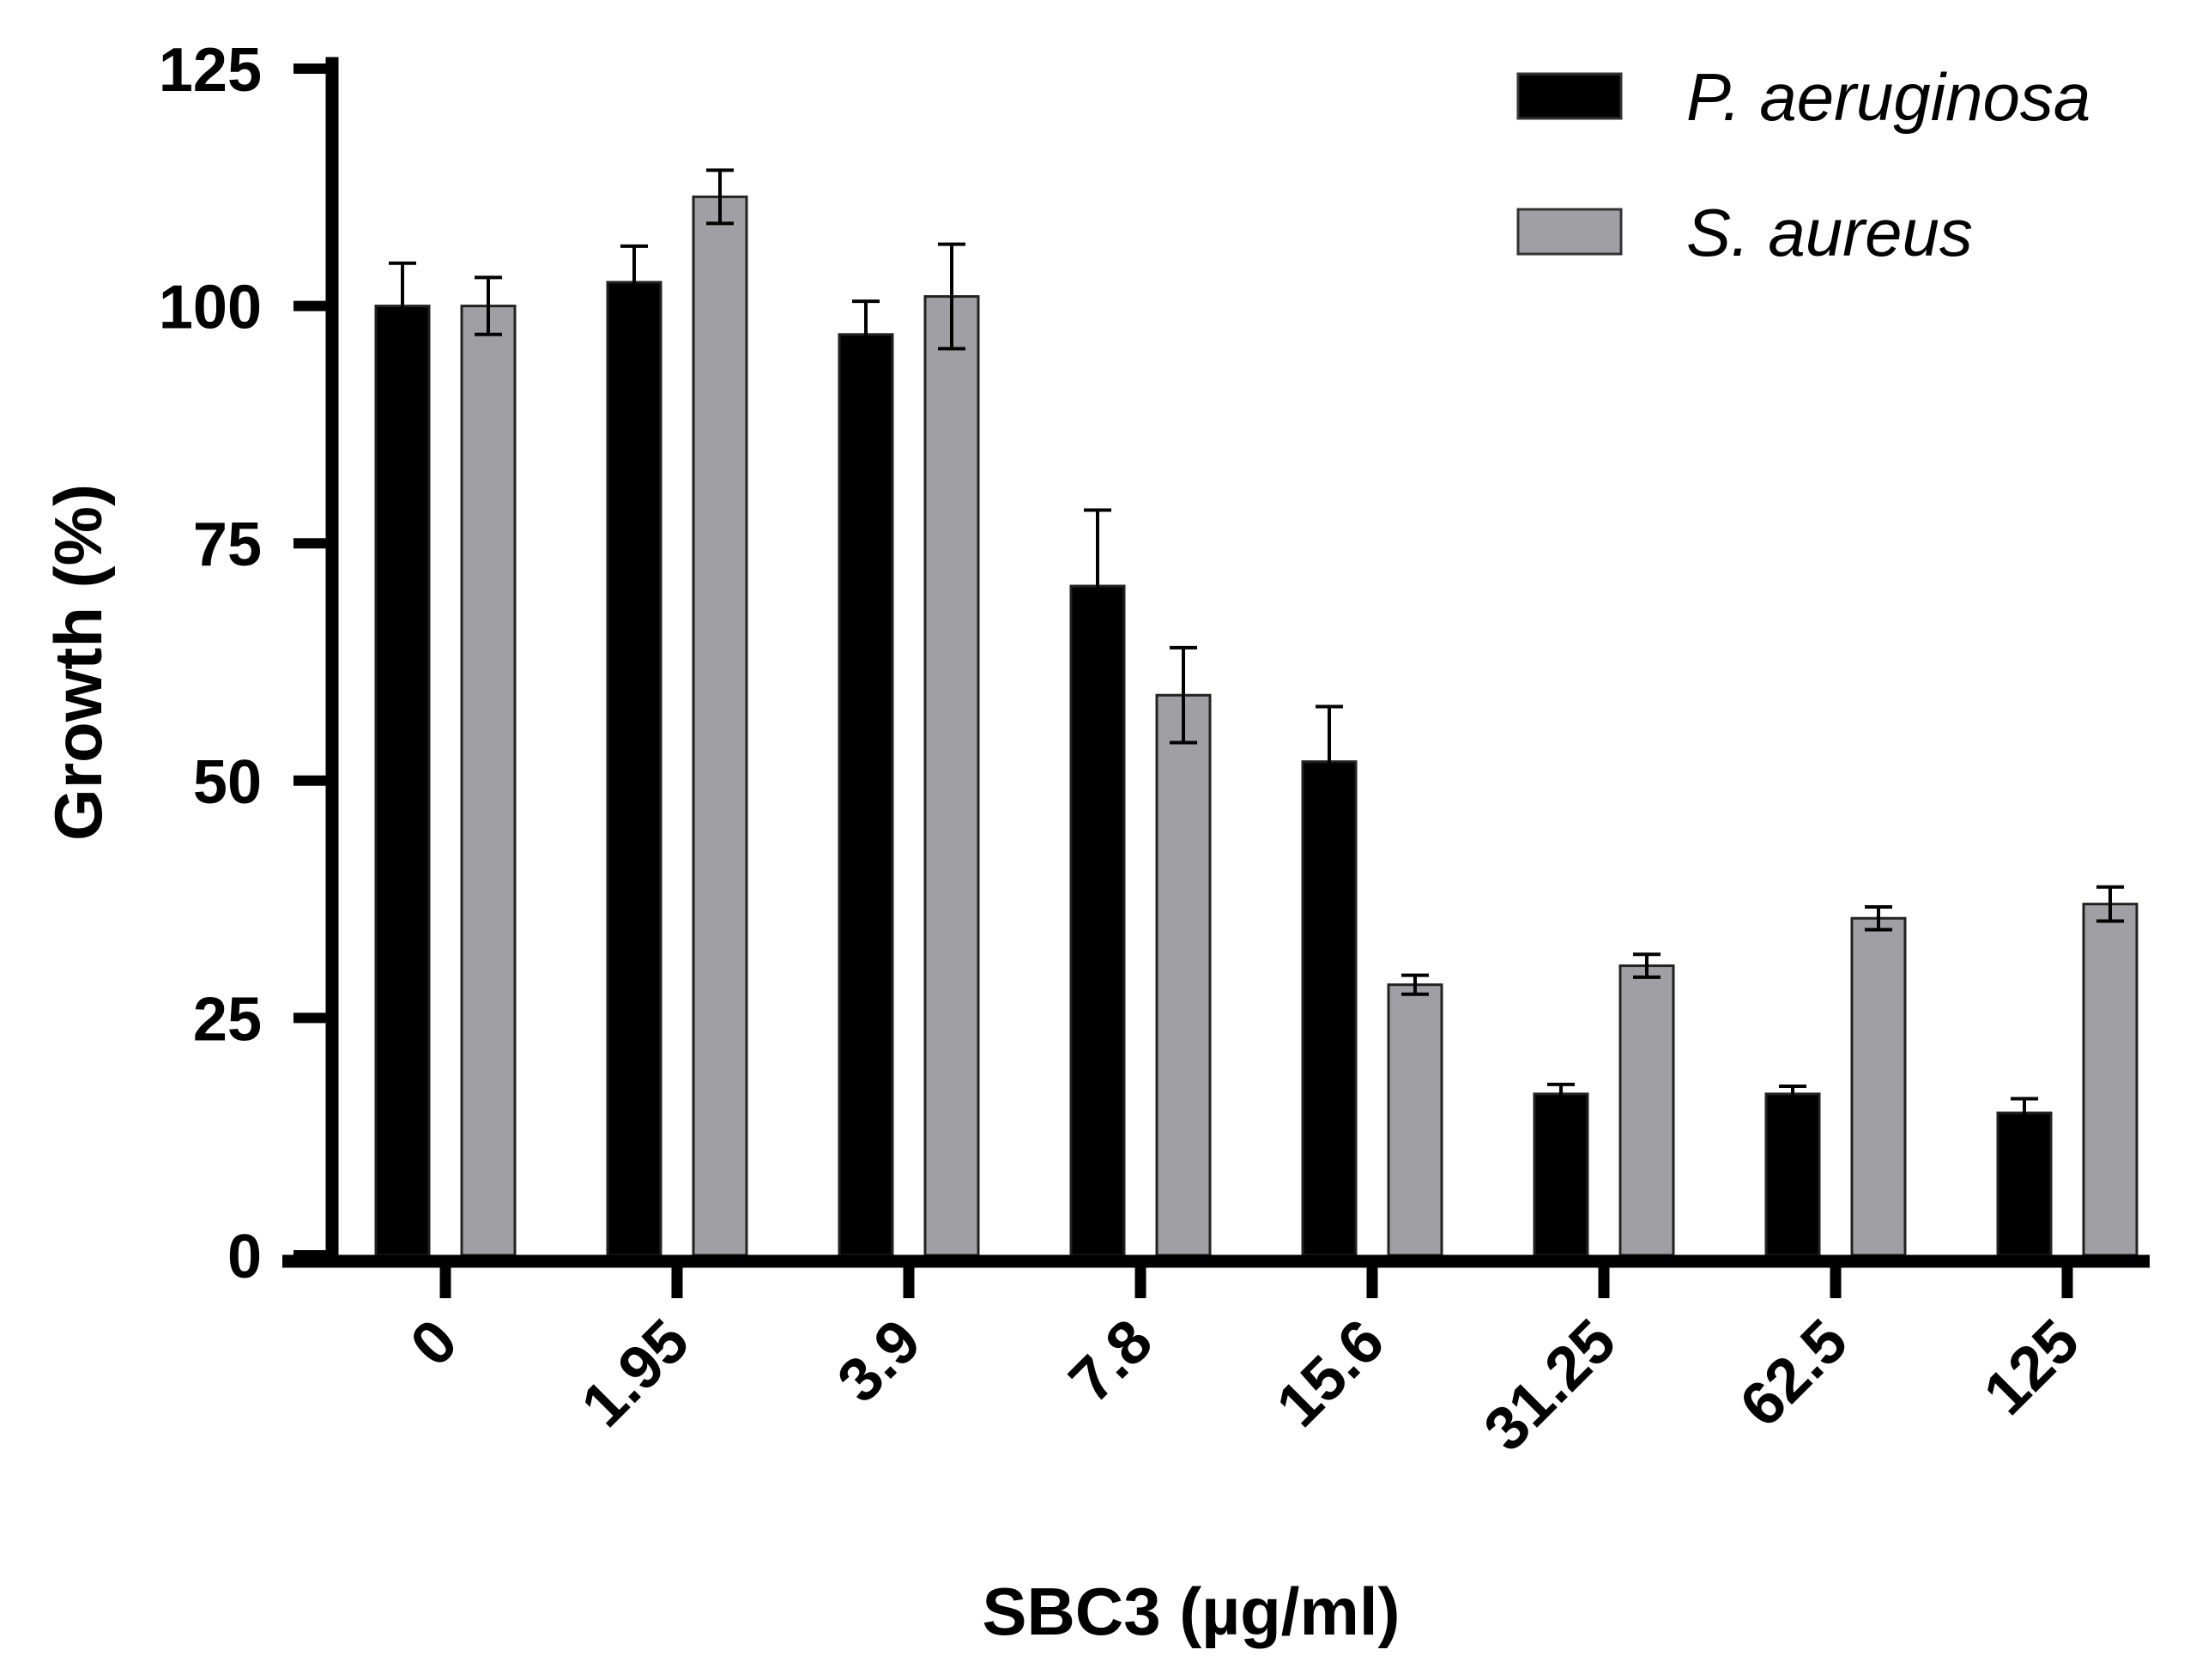 The width and height of the screenshot is (2190, 1680). Describe the element at coordinates (78, 663) in the screenshot. I see `y-axis-title: Growth (%)` at that location.